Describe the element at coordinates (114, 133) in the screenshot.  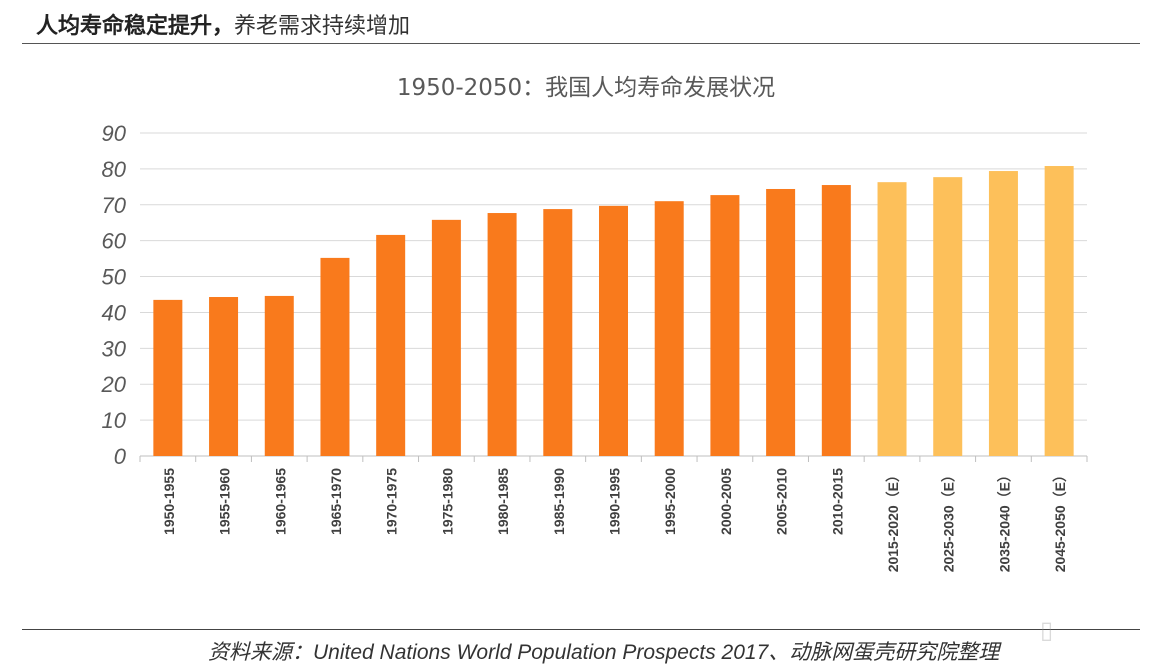
I see `y-tick-label: 90` at that location.